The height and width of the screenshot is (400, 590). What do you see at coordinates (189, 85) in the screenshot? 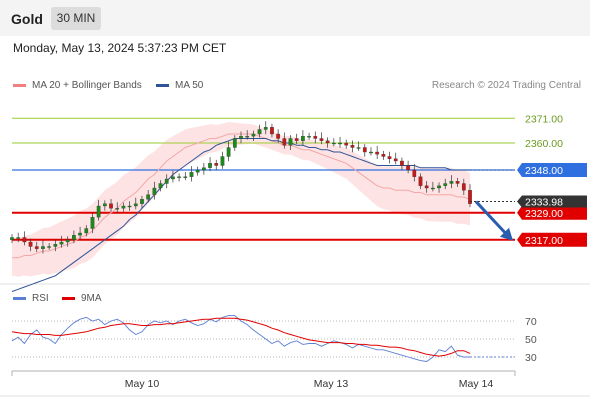
I see `legend-ma50-label: MA 50` at bounding box center [189, 85].